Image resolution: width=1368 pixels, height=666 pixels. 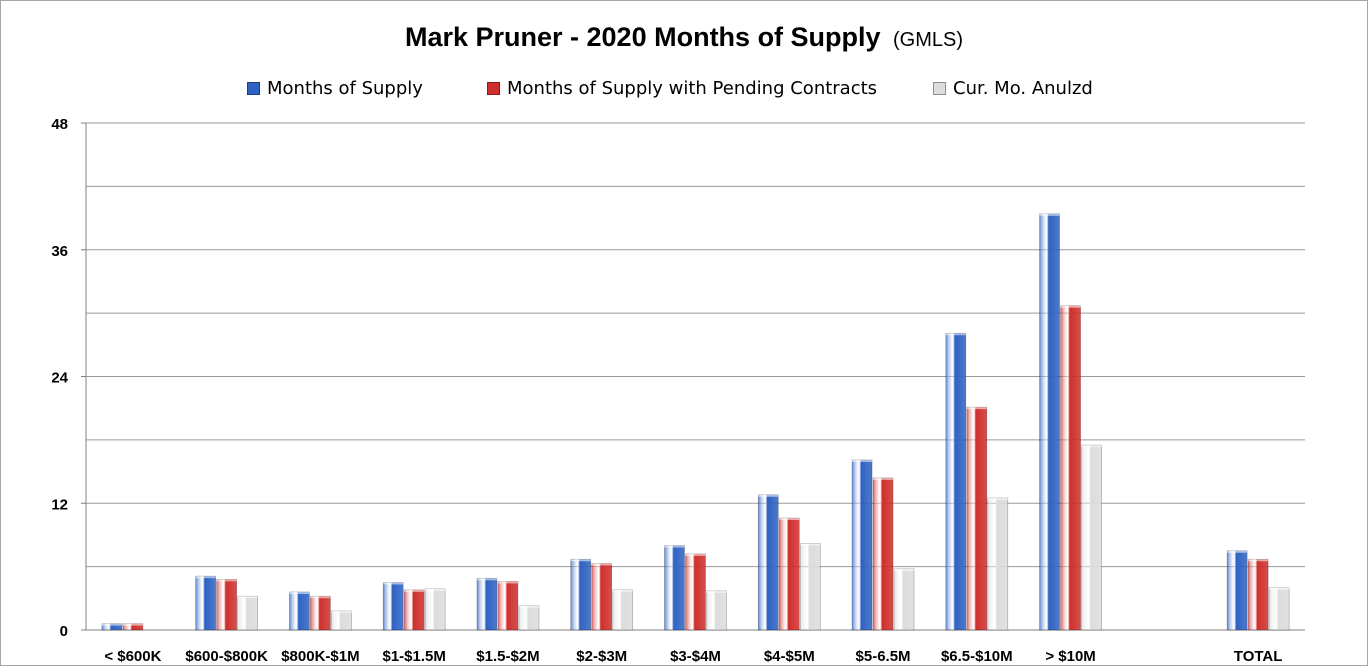 I want to click on x-tick-label: $4-$5M, so click(x=789, y=656).